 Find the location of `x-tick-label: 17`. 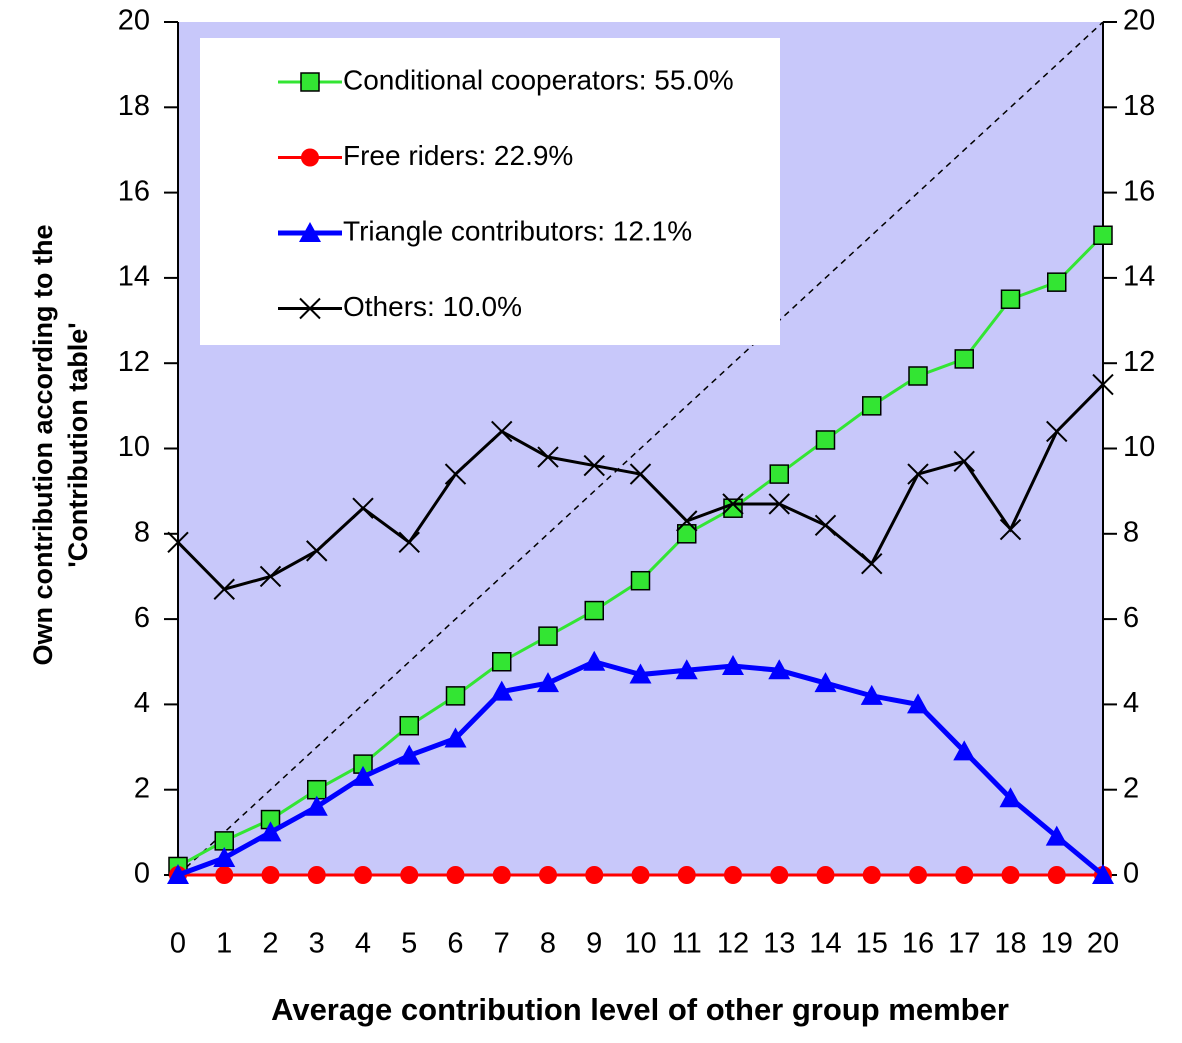

x-tick-label: 17 is located at coordinates (964, 944).